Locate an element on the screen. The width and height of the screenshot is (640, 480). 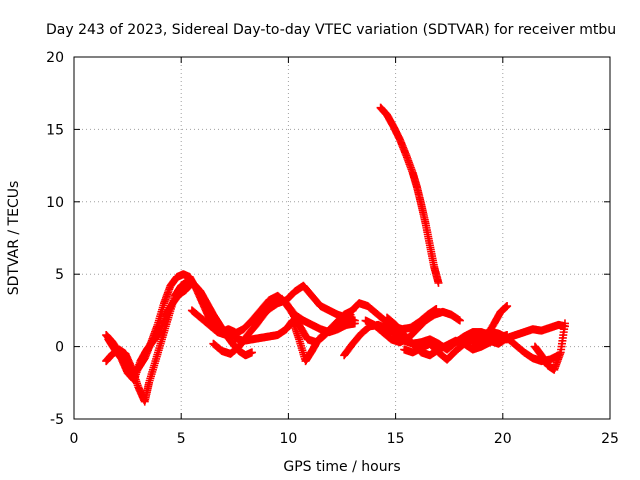
x-tick-label: 5 is located at coordinates (181, 439).